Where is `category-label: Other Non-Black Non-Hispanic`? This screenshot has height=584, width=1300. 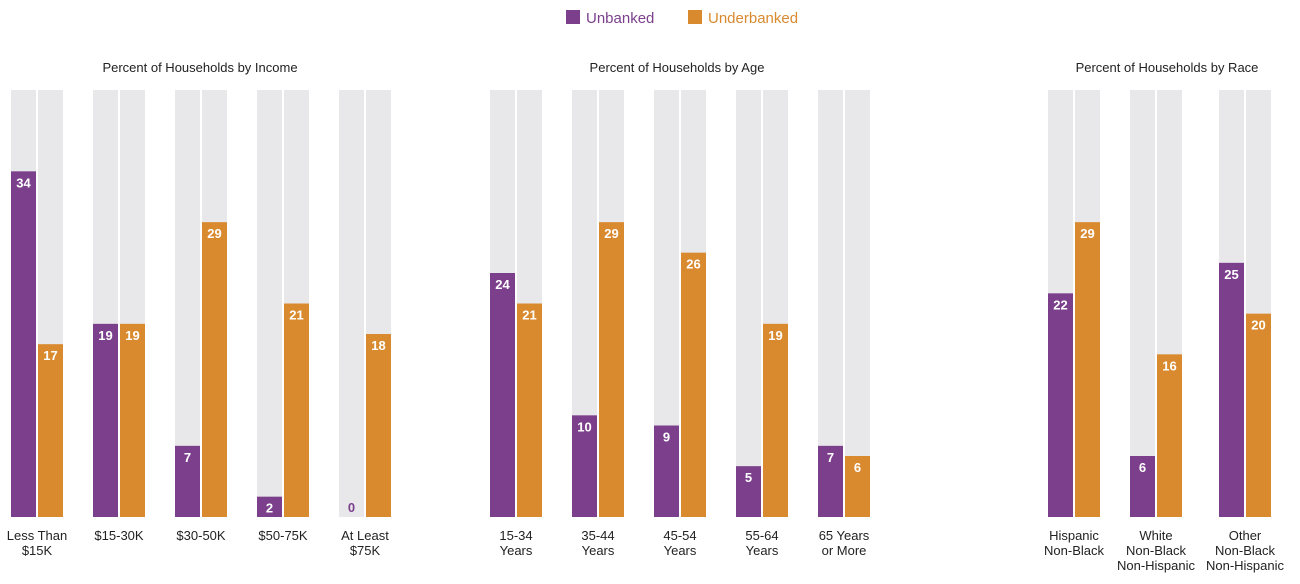
category-label: Other Non-Black Non-Hispanic is located at coordinates (1245, 550).